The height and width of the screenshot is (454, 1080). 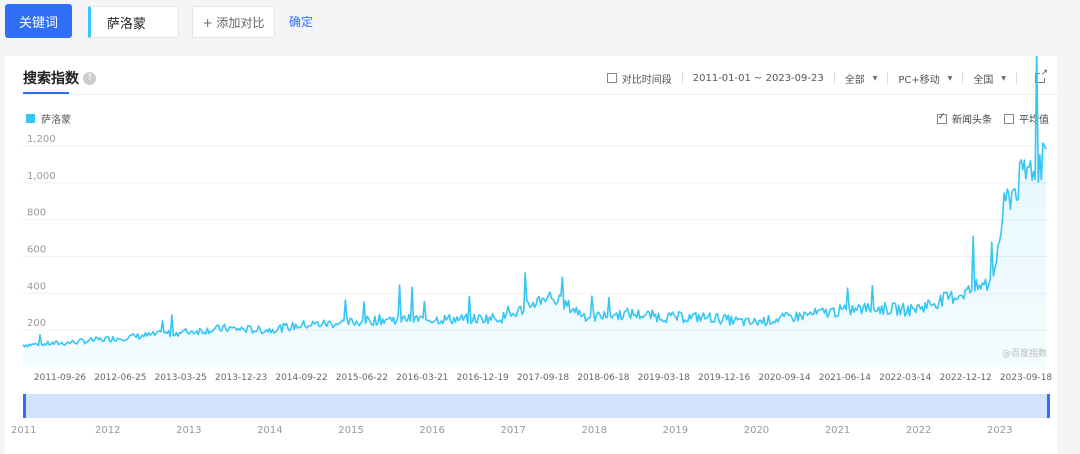 What do you see at coordinates (36, 213) in the screenshot?
I see `y-tick-label: 800` at bounding box center [36, 213].